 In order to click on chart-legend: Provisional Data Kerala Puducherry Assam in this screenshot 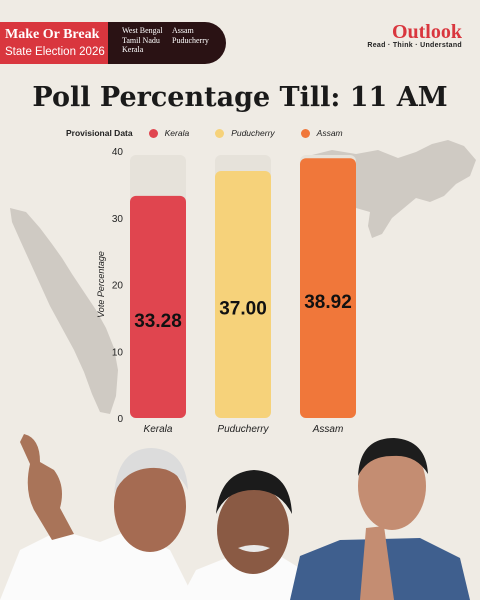, I will do `click(217, 133)`.